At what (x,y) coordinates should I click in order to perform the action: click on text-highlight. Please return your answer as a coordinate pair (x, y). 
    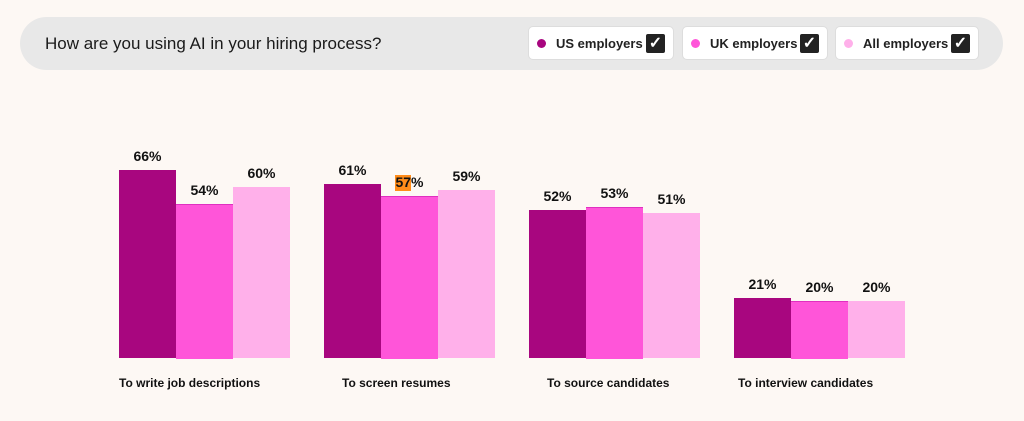
    Looking at the image, I should click on (403, 182).